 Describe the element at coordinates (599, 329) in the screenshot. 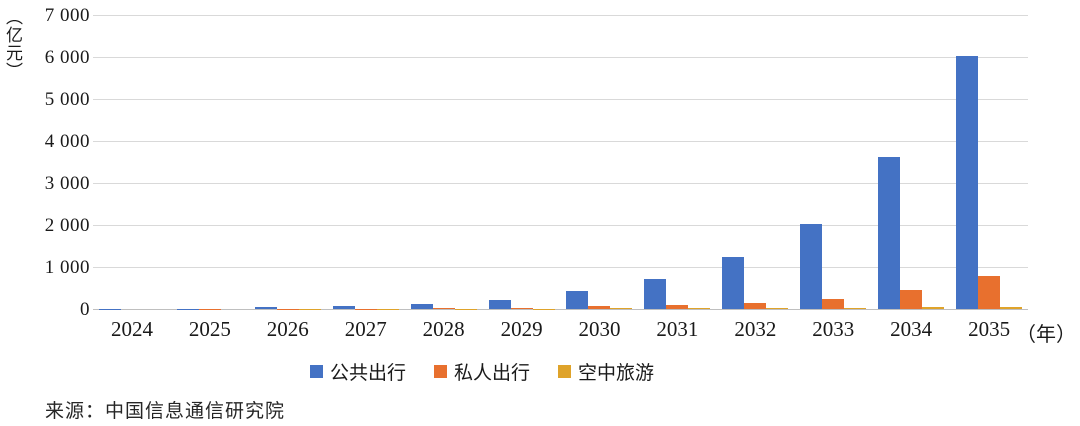

I see `x-tick-label-2030: 2030` at that location.